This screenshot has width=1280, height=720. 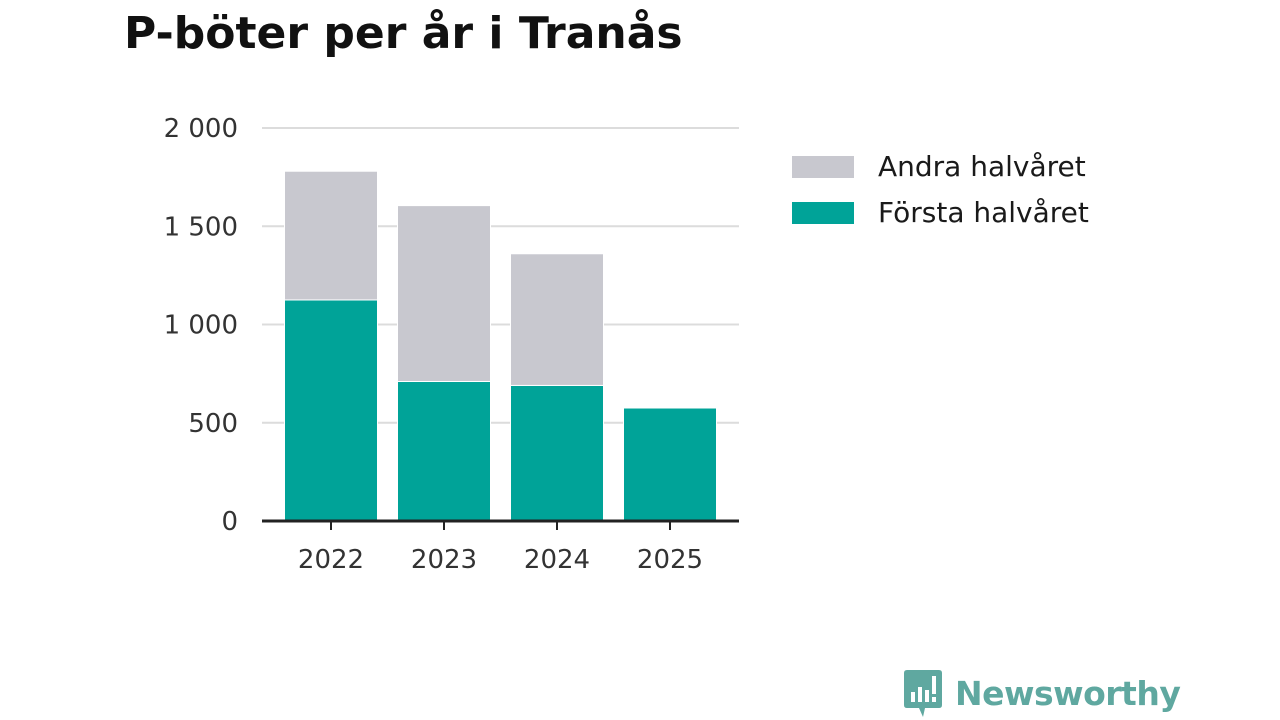 What do you see at coordinates (923, 693) in the screenshot?
I see `newsworthy-logo-icon` at bounding box center [923, 693].